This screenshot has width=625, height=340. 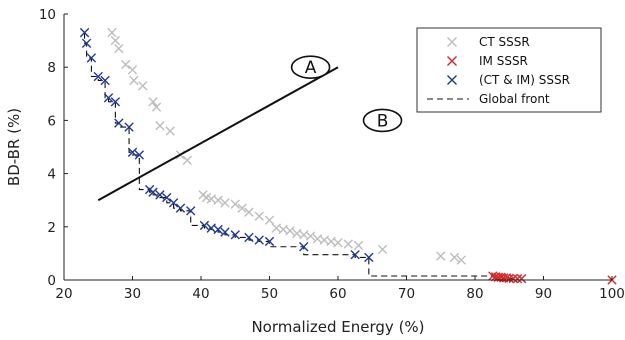 What do you see at coordinates (51, 175) in the screenshot?
I see `y-tick-label: 4` at bounding box center [51, 175].